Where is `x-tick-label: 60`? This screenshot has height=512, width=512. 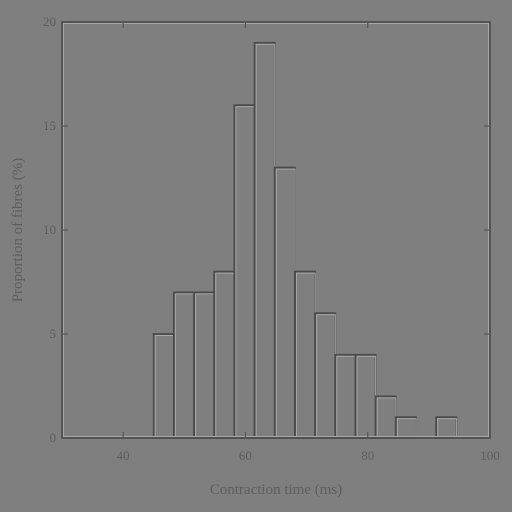 x-tick-label: 60 is located at coordinates (245, 455).